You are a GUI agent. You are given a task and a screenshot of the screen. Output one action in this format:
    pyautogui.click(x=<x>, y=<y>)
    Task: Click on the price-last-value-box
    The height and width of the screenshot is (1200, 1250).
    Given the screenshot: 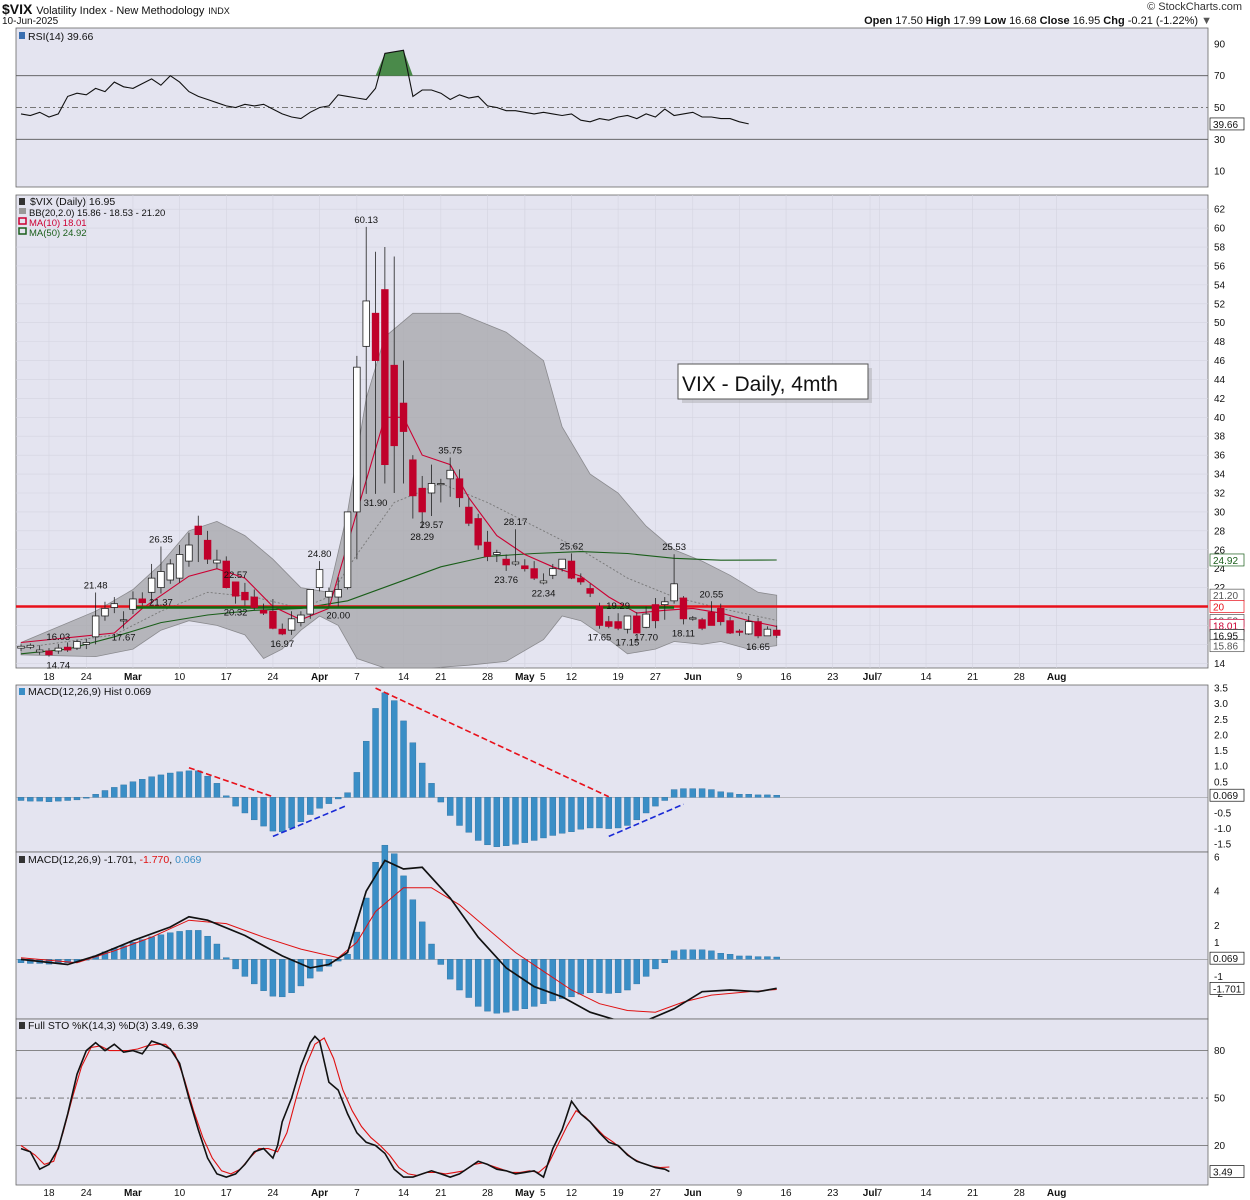 What is the action you would take?
    pyautogui.click(x=1227, y=646)
    